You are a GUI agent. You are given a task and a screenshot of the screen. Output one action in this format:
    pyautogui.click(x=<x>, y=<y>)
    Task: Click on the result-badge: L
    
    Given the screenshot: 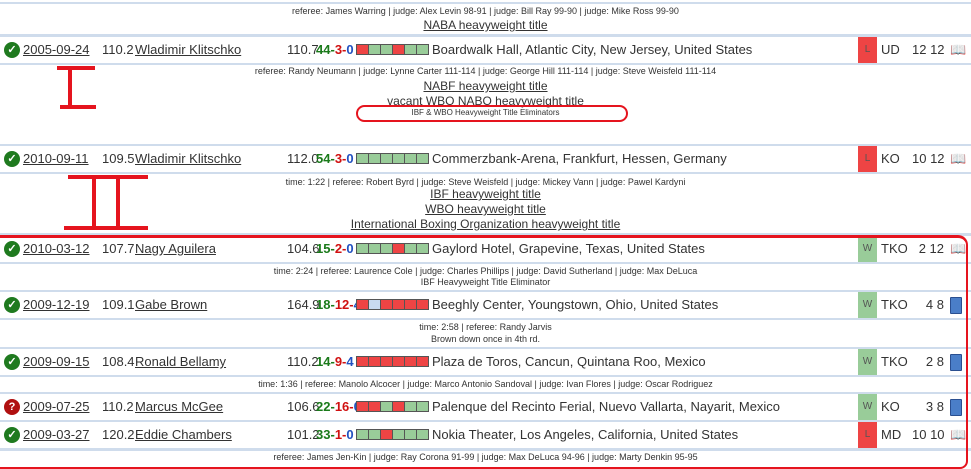 What is the action you would take?
    pyautogui.click(x=867, y=434)
    